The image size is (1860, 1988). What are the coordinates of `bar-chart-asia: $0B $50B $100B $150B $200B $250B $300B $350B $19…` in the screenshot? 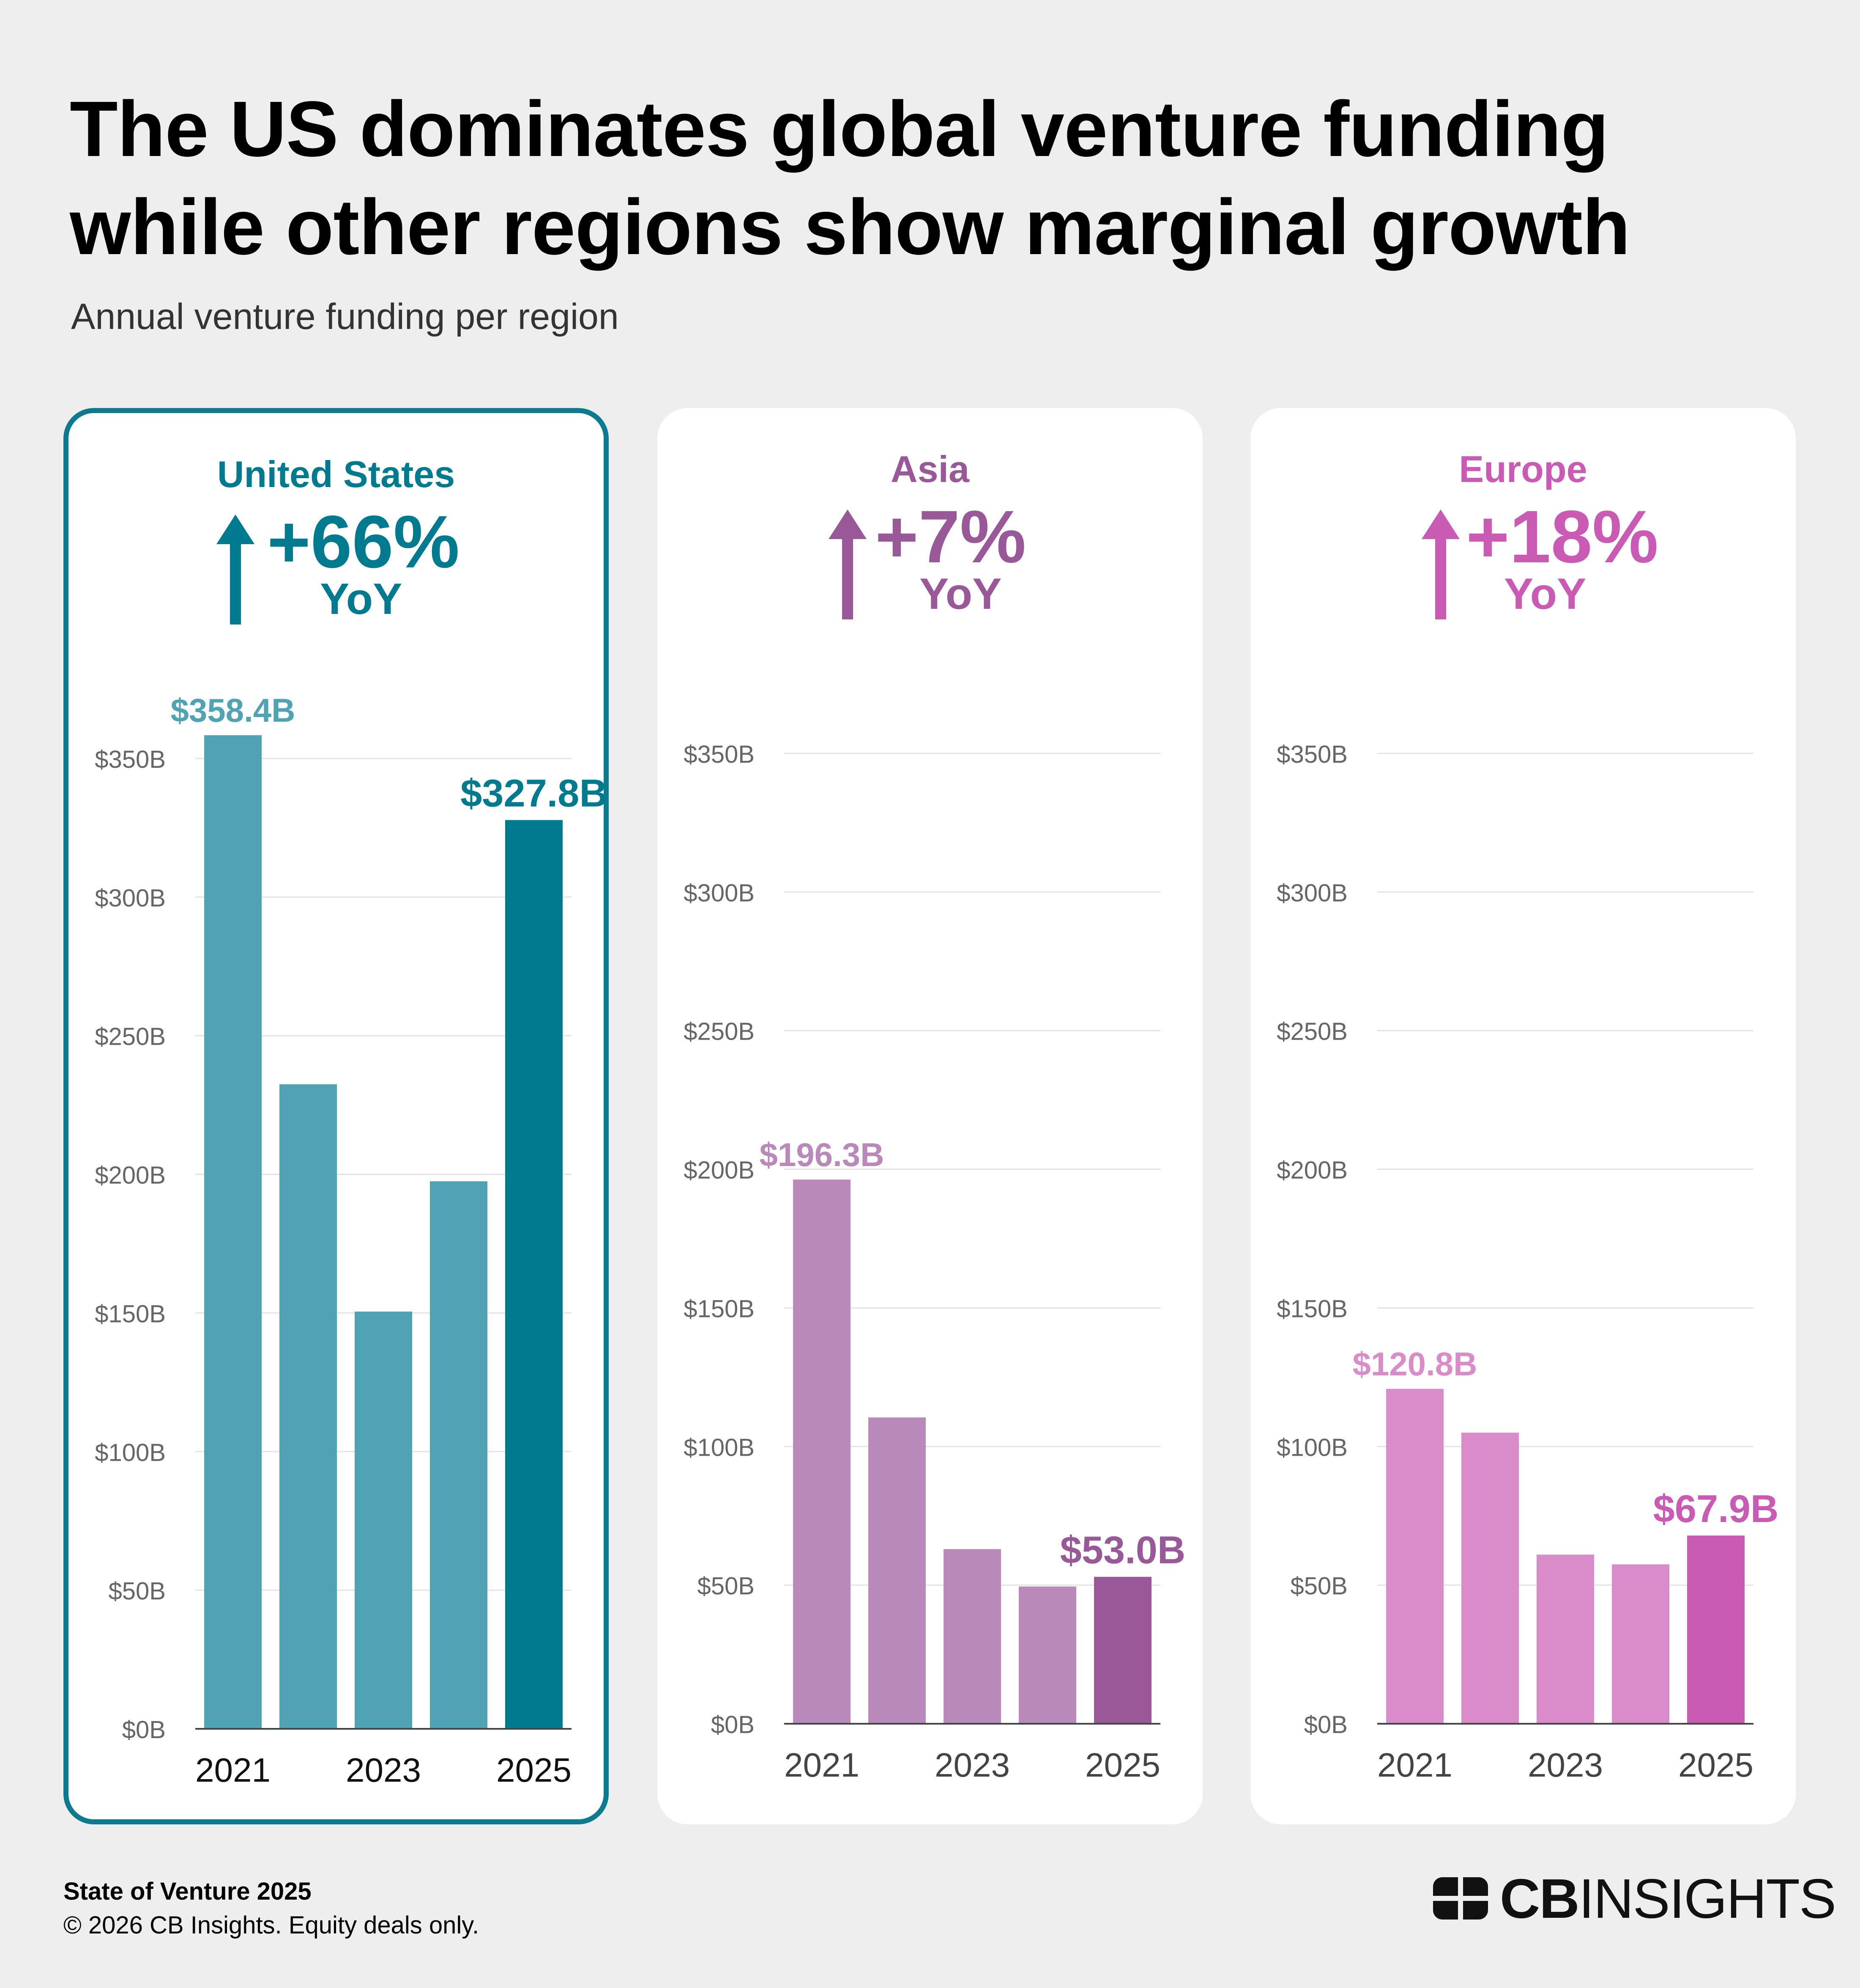 It's located at (935, 1262).